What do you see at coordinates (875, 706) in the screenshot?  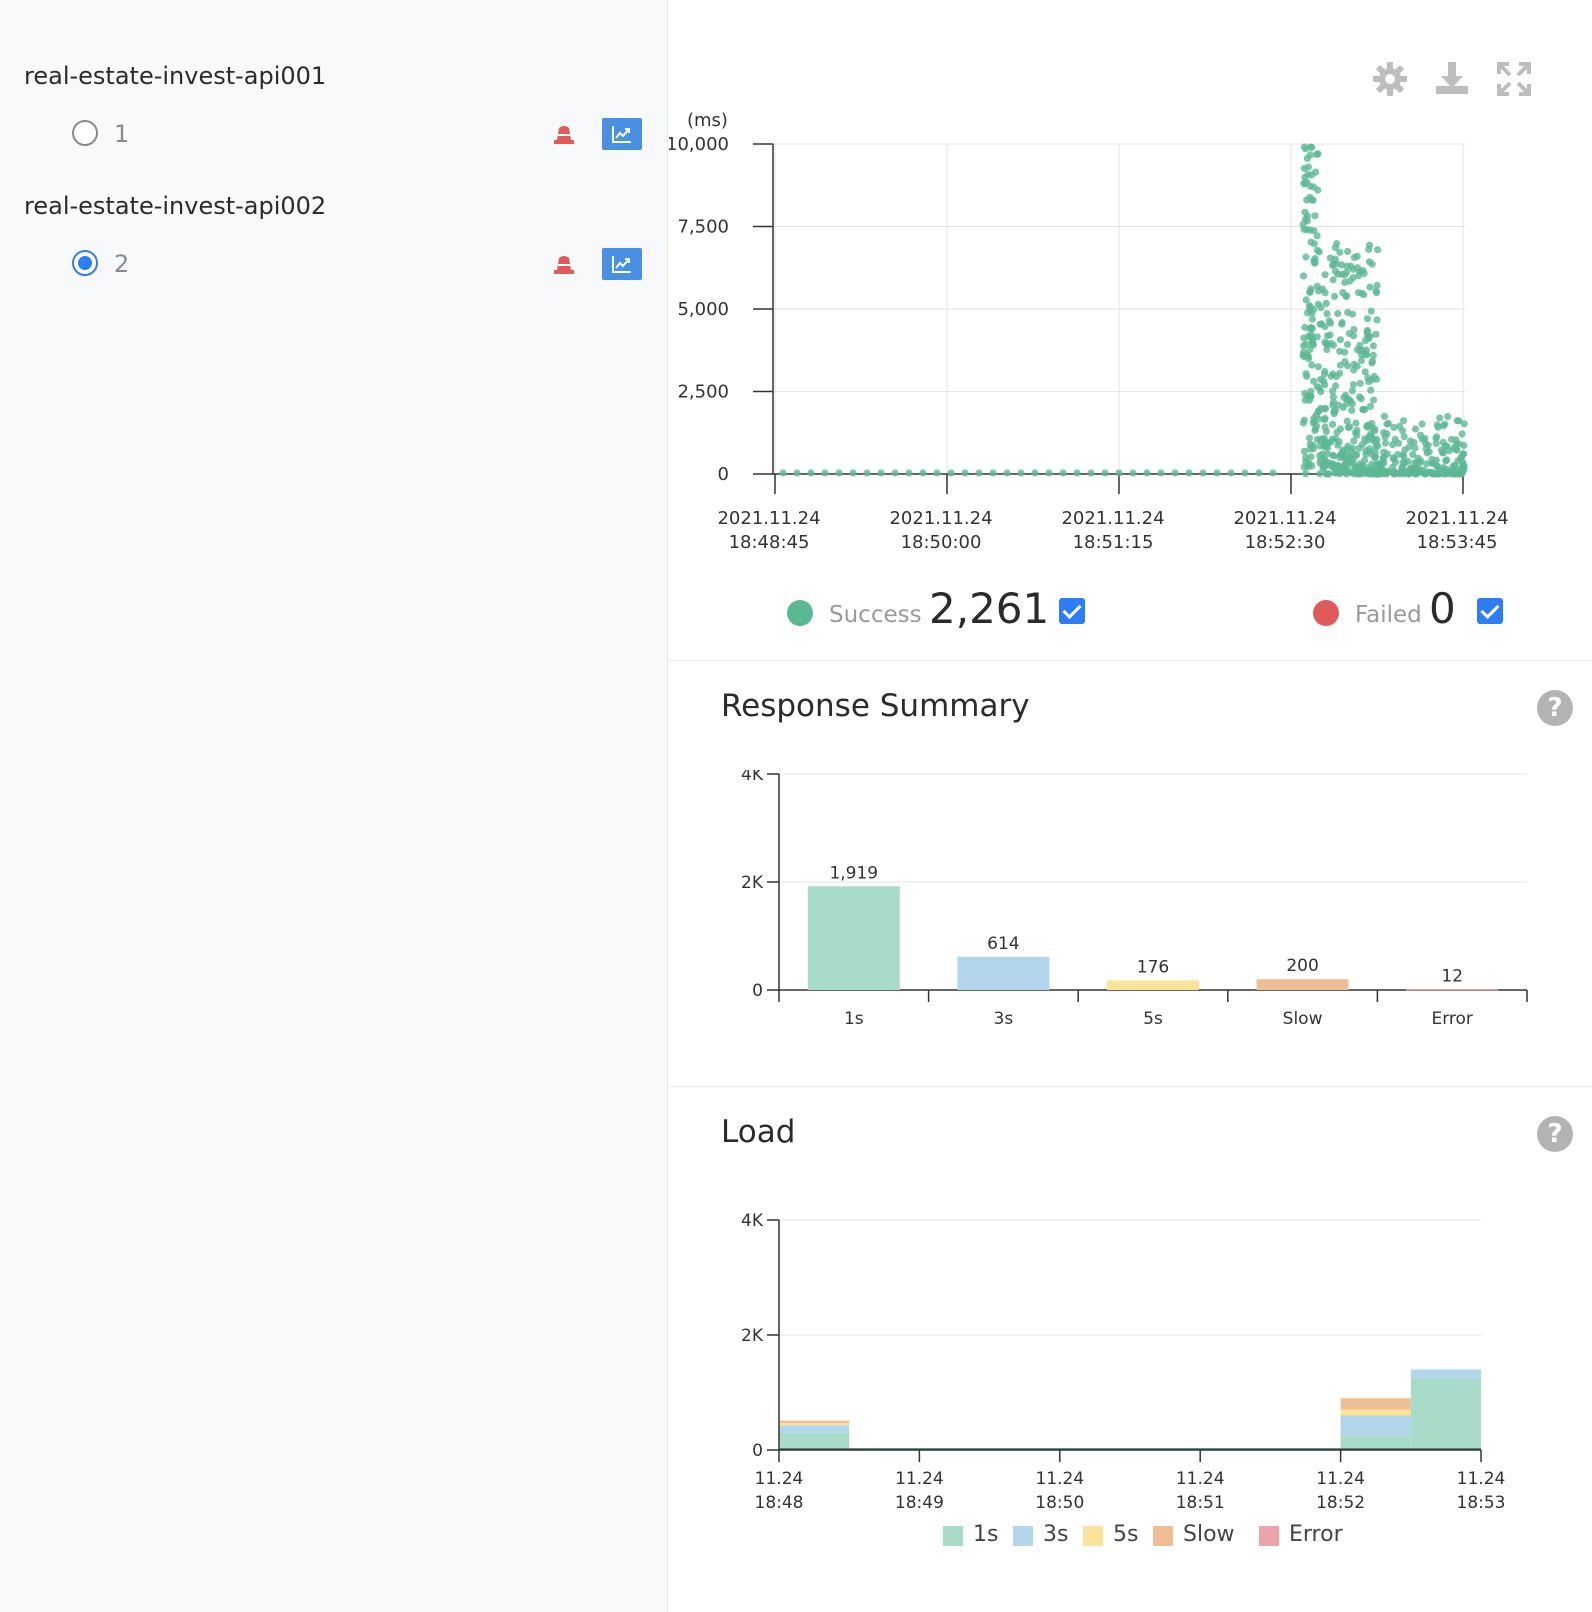 I see `response-summary-title: Response Summary` at bounding box center [875, 706].